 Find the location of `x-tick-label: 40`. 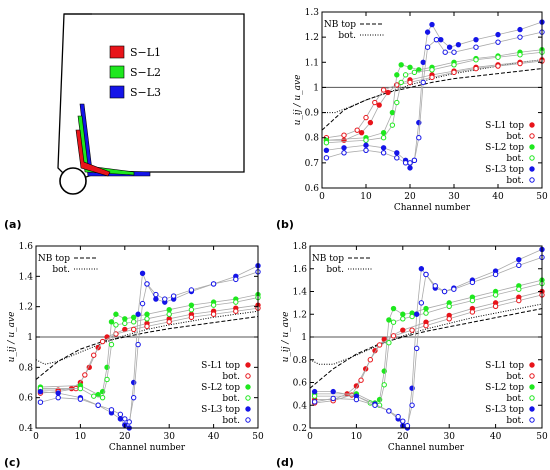

x-tick-label: 40 is located at coordinates (214, 437).